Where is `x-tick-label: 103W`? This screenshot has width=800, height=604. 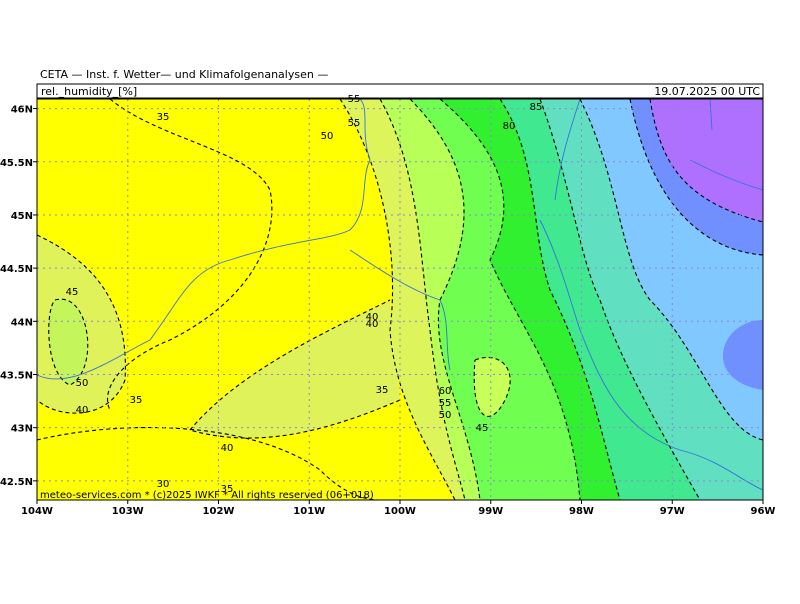 x-tick-label: 103W is located at coordinates (128, 511).